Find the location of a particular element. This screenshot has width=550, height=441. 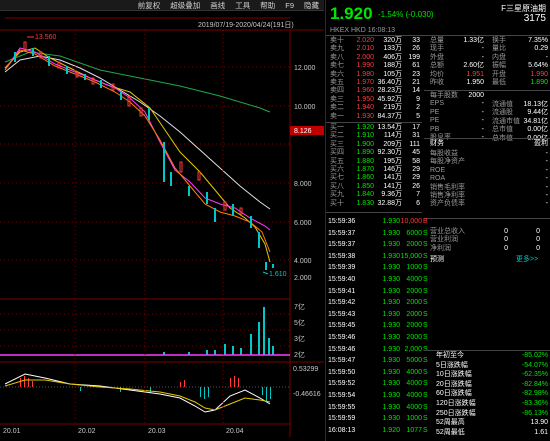

ma-green is located at coordinates (137, 82).